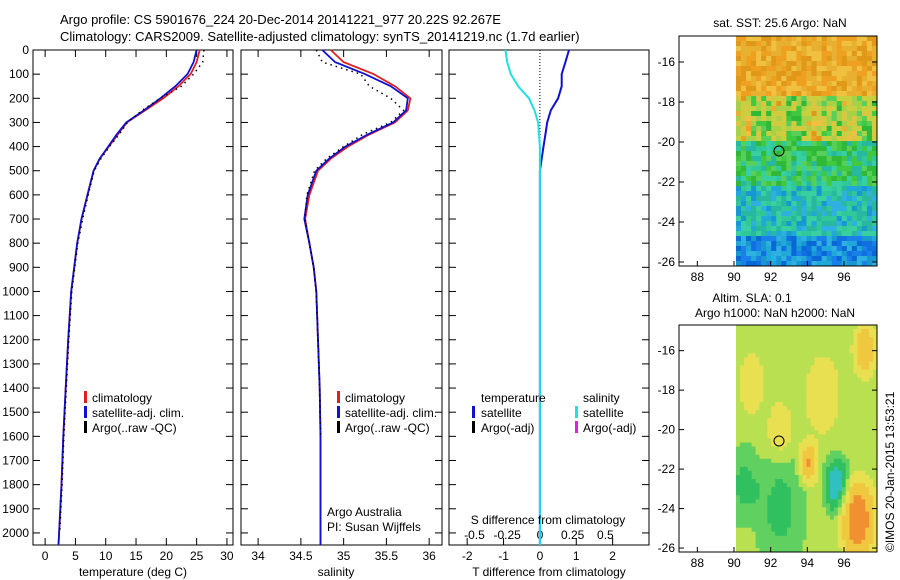 This screenshot has height=580, width=900. What do you see at coordinates (667, 548) in the screenshot?
I see `lat-tick-label: -26` at bounding box center [667, 548].